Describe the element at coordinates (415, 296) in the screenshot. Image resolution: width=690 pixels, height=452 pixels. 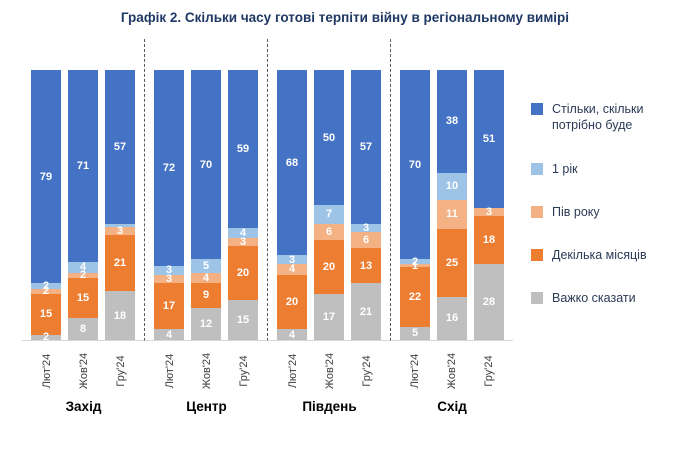
I see `segment-value-label: 22` at that location.